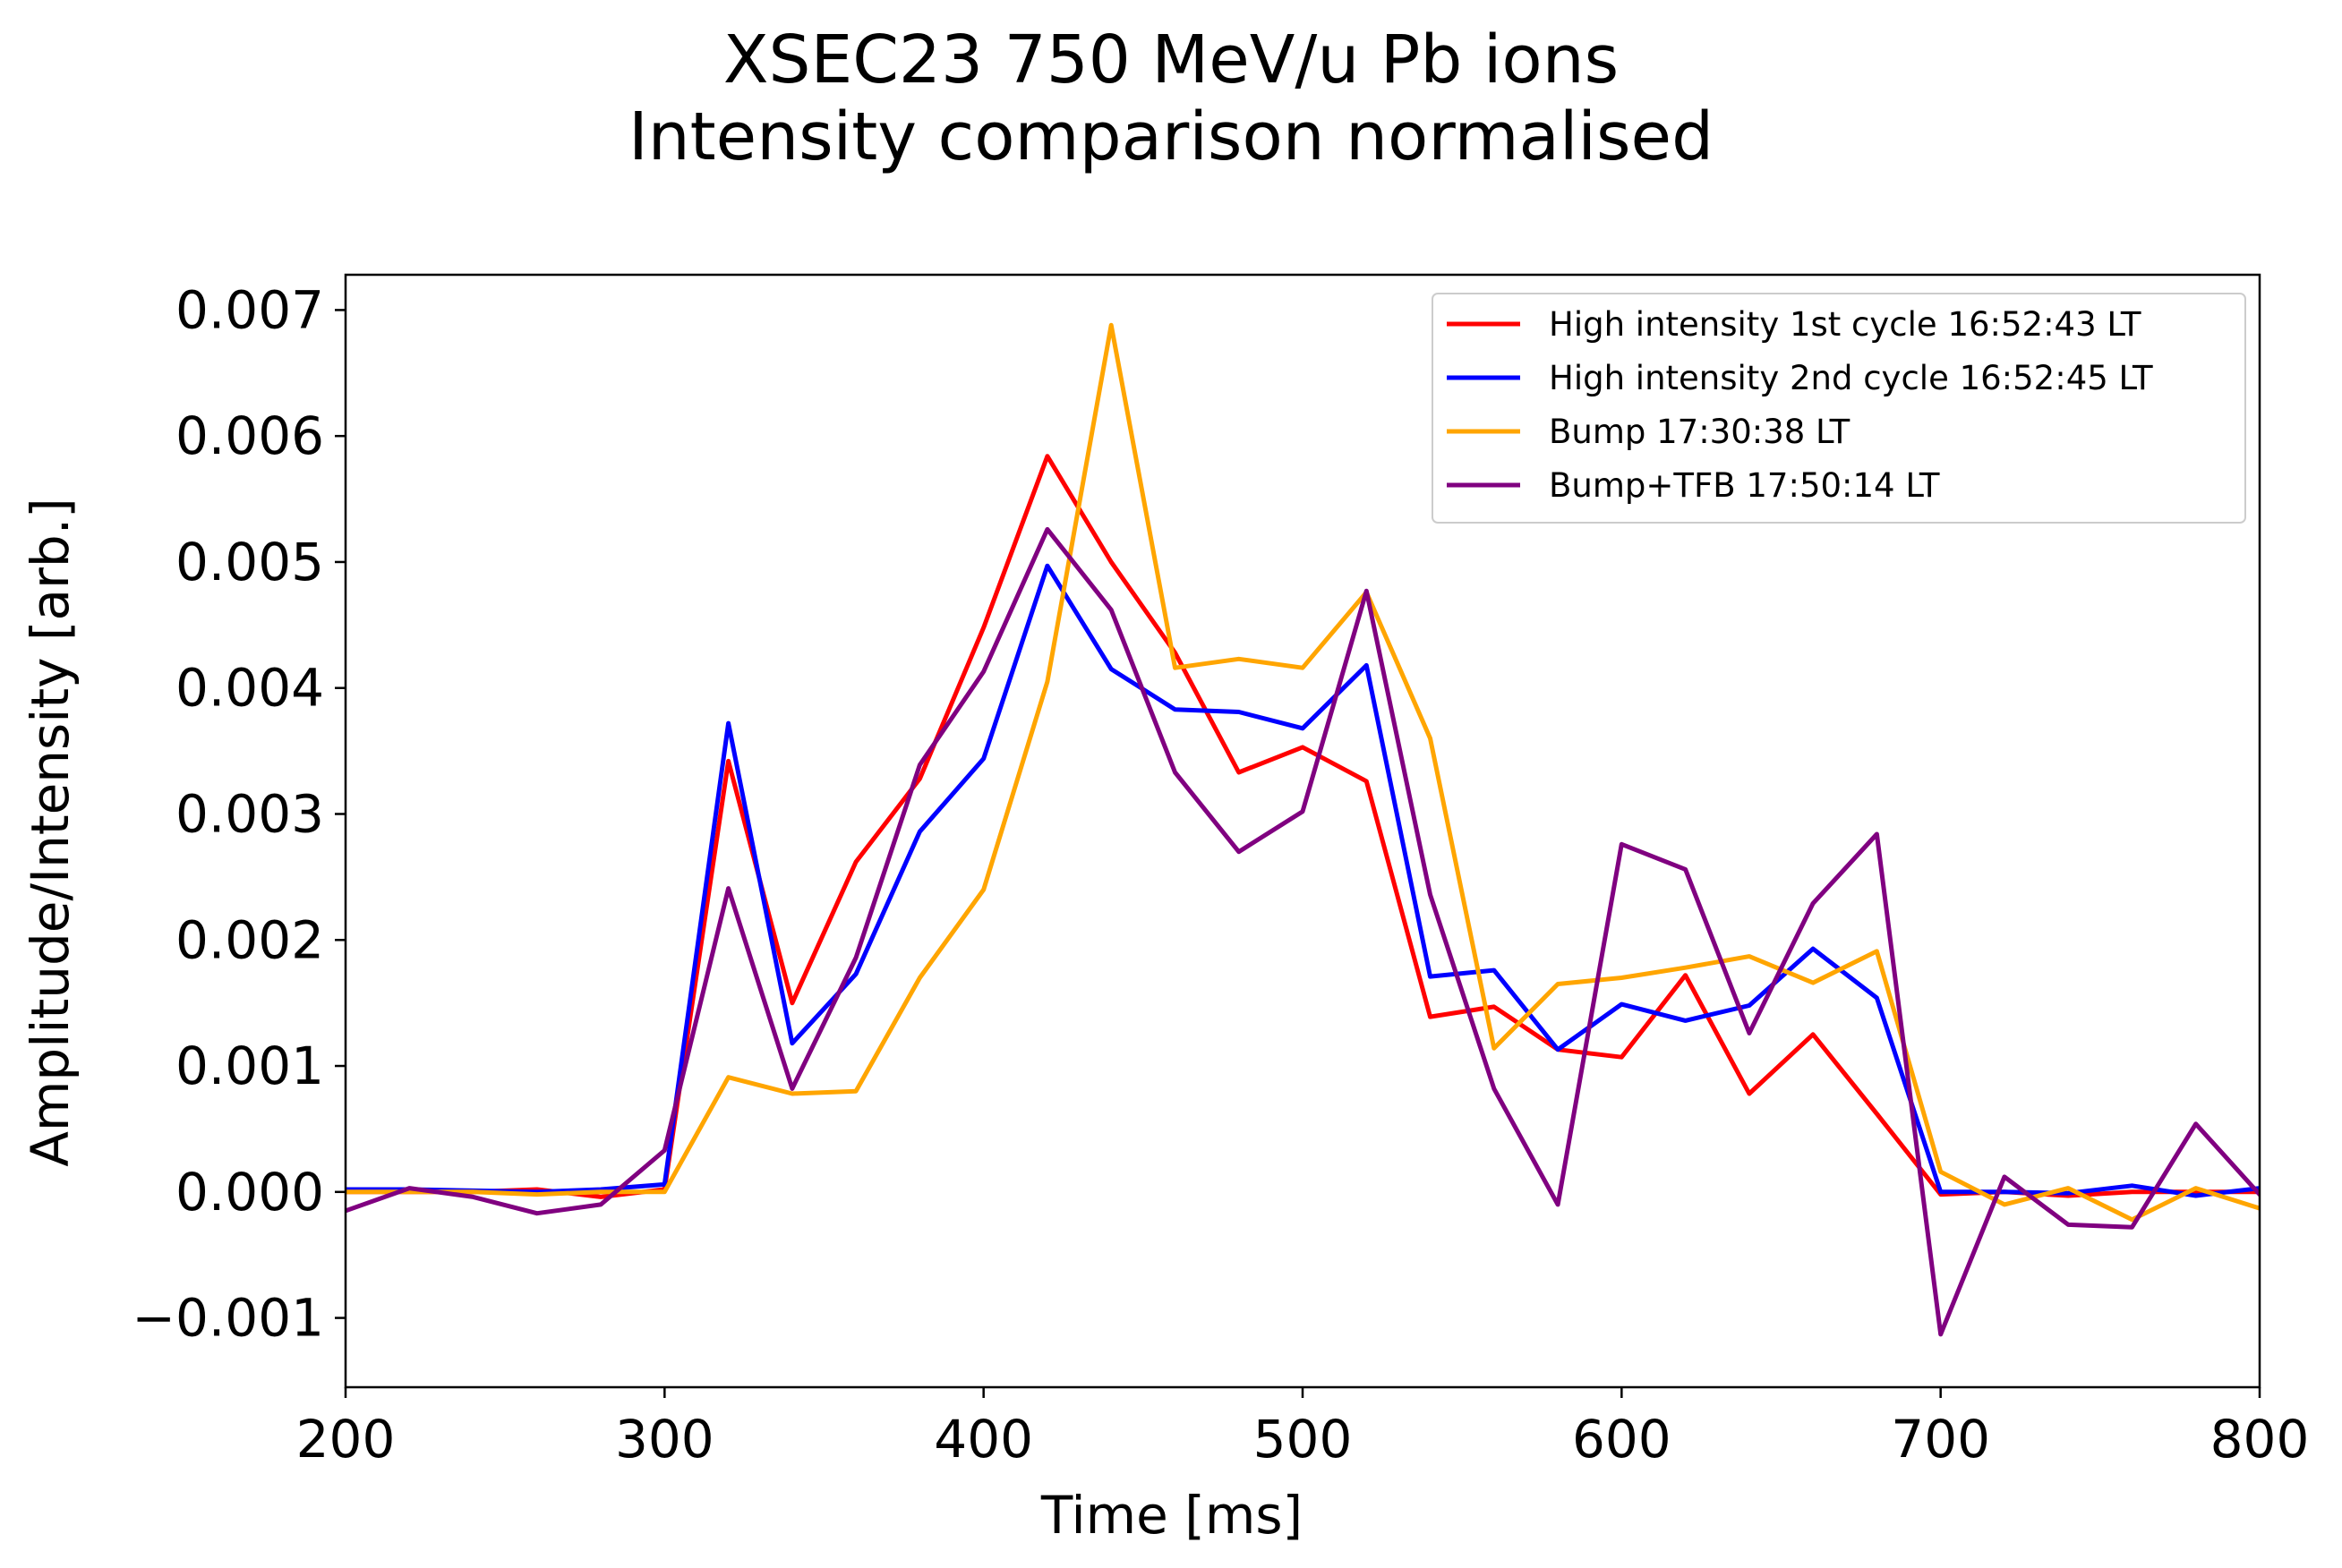  I want to click on y-tick-label: 0.002, so click(250, 939).